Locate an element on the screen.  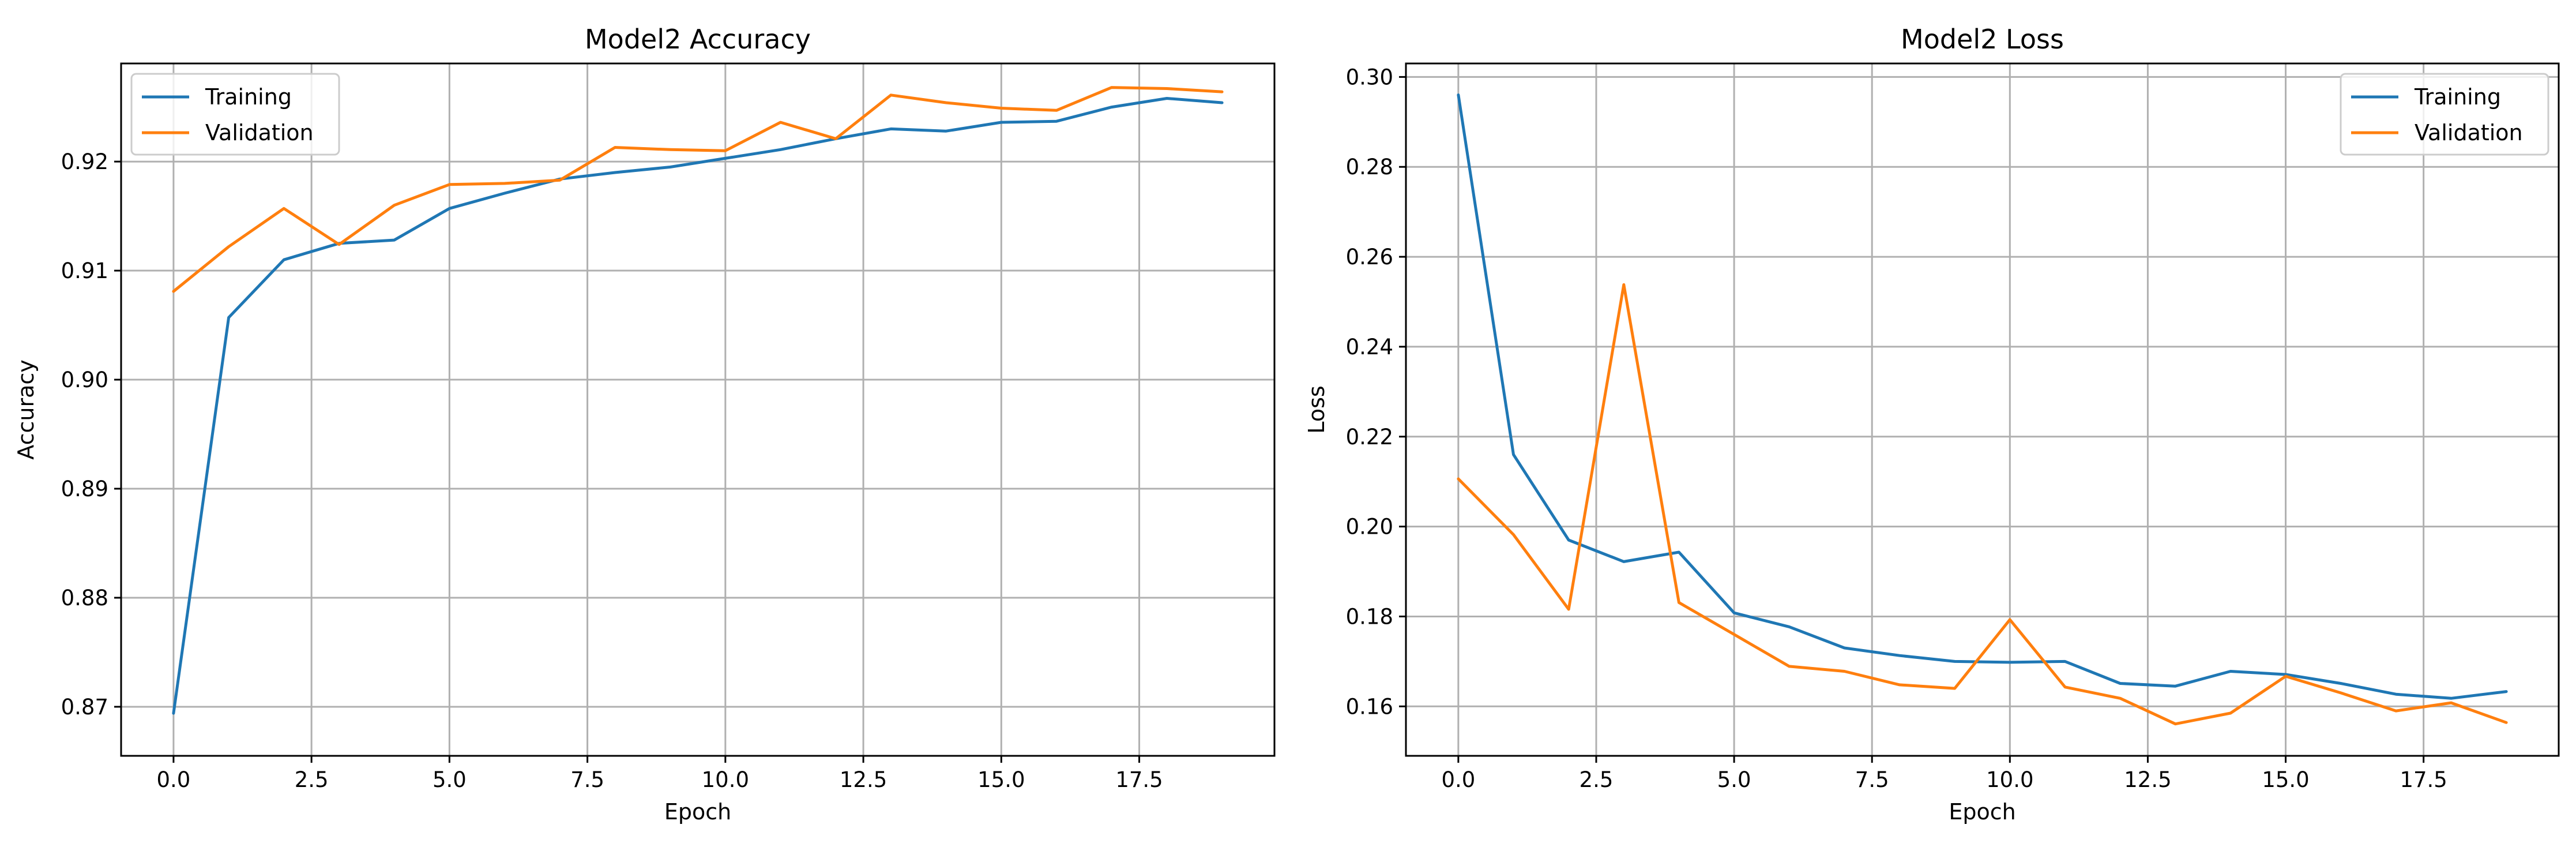
y-tick-label: 0.90 is located at coordinates (84, 380).